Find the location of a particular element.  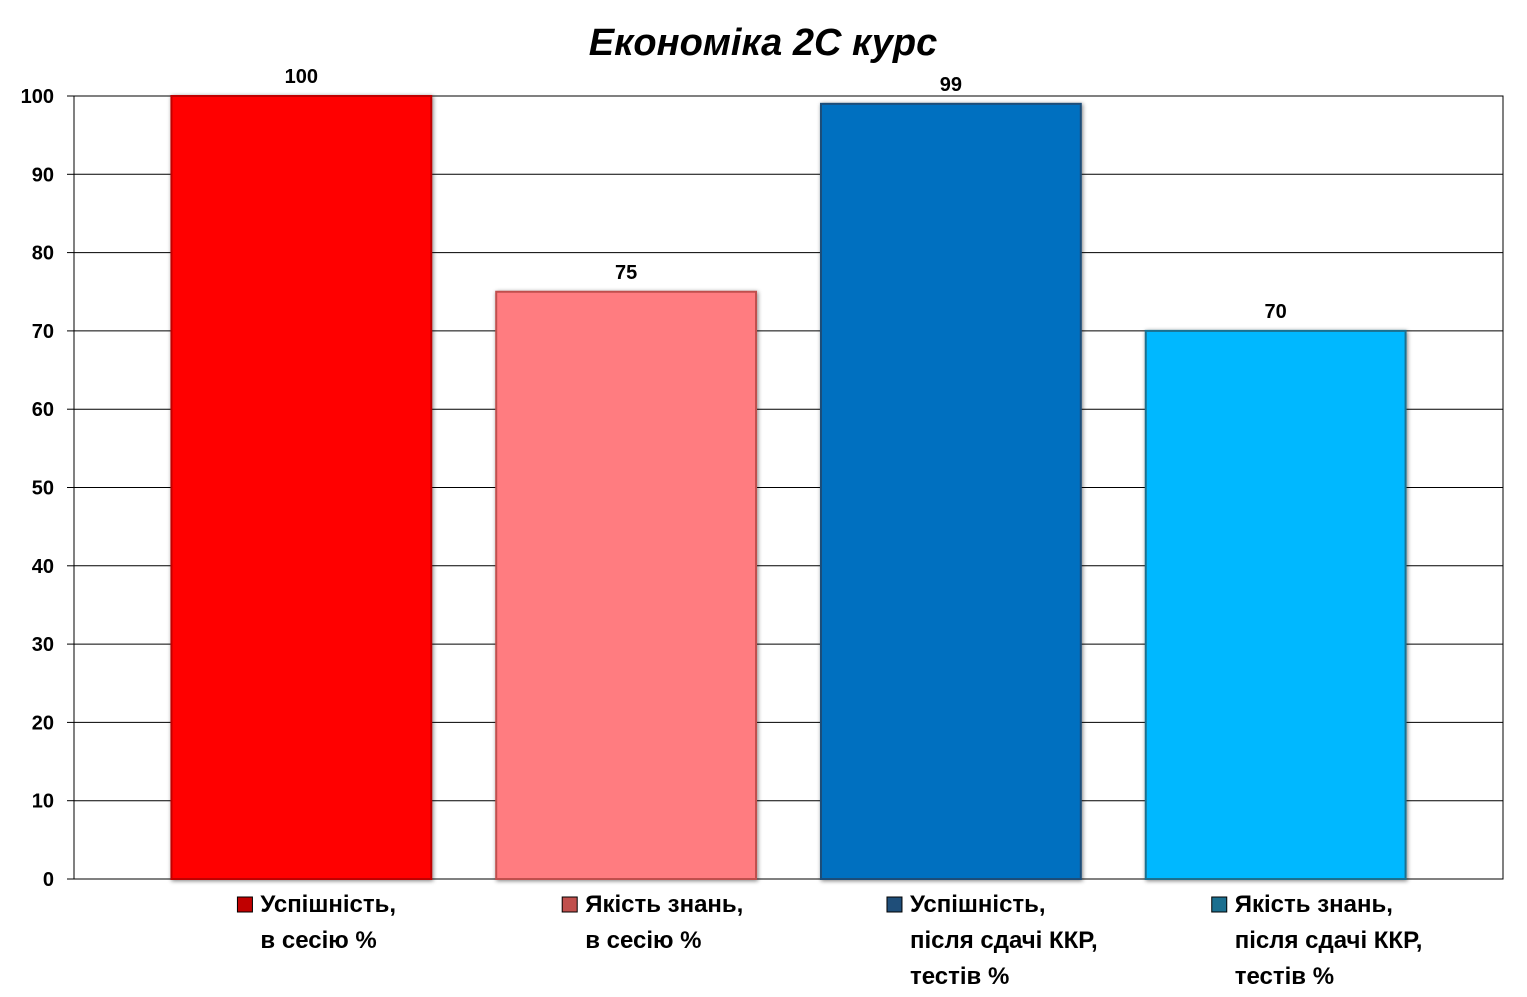

y-tick-label: 70 is located at coordinates (43, 332).